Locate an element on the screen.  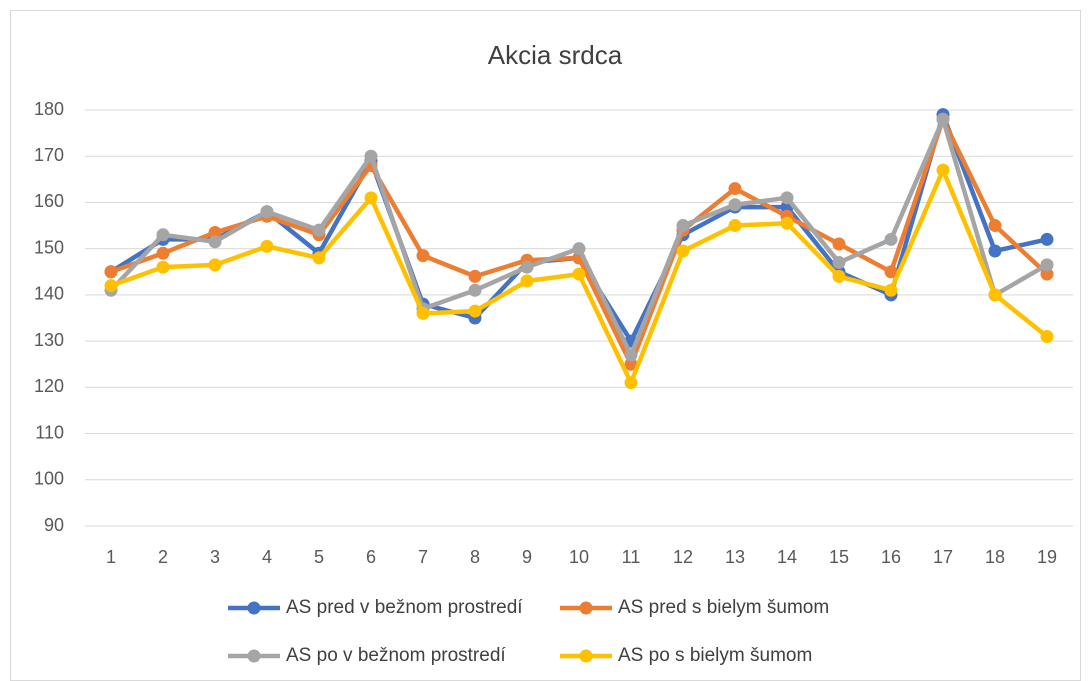
chart-title: Akcia srdca is located at coordinates (555, 55).